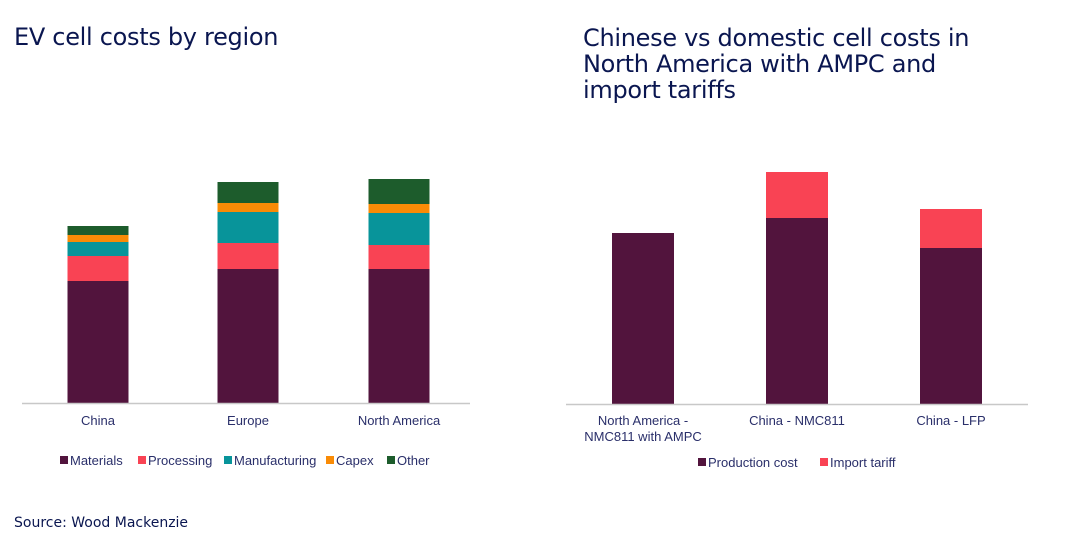 Image resolution: width=1084 pixels, height=553 pixels. I want to click on x-tick-label: China - LFP, so click(950, 420).